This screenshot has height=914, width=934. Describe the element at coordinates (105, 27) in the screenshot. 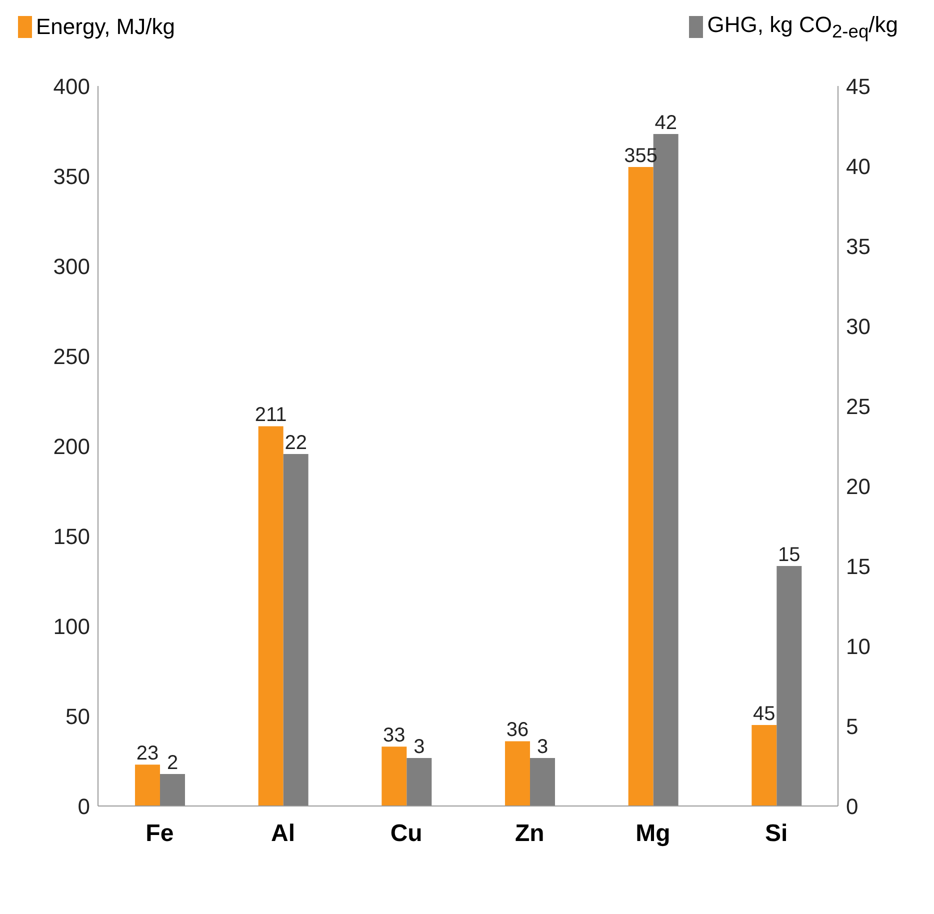

I see `legend-label: Energy, MJ/kg` at that location.